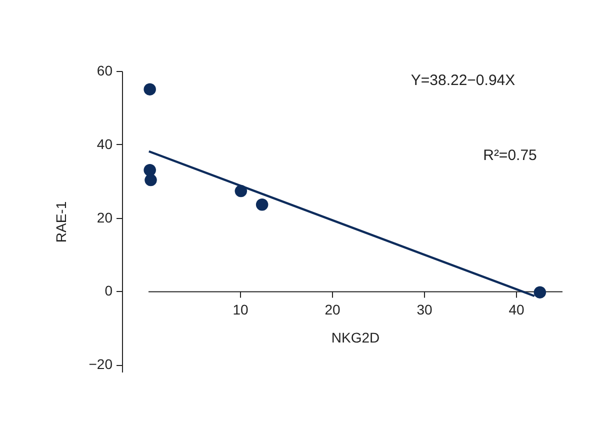 The image size is (593, 422). What do you see at coordinates (100, 364) in the screenshot?
I see `y-tick-label: −20` at bounding box center [100, 364].